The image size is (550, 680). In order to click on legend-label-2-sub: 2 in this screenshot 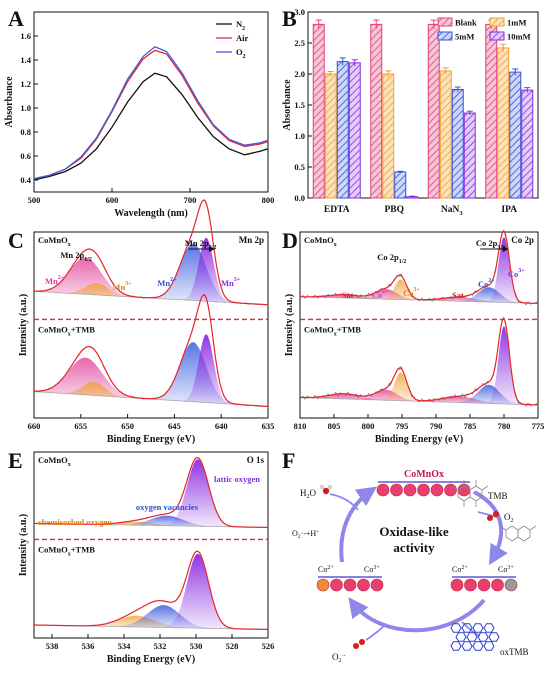, I will do `click(244, 57)`.